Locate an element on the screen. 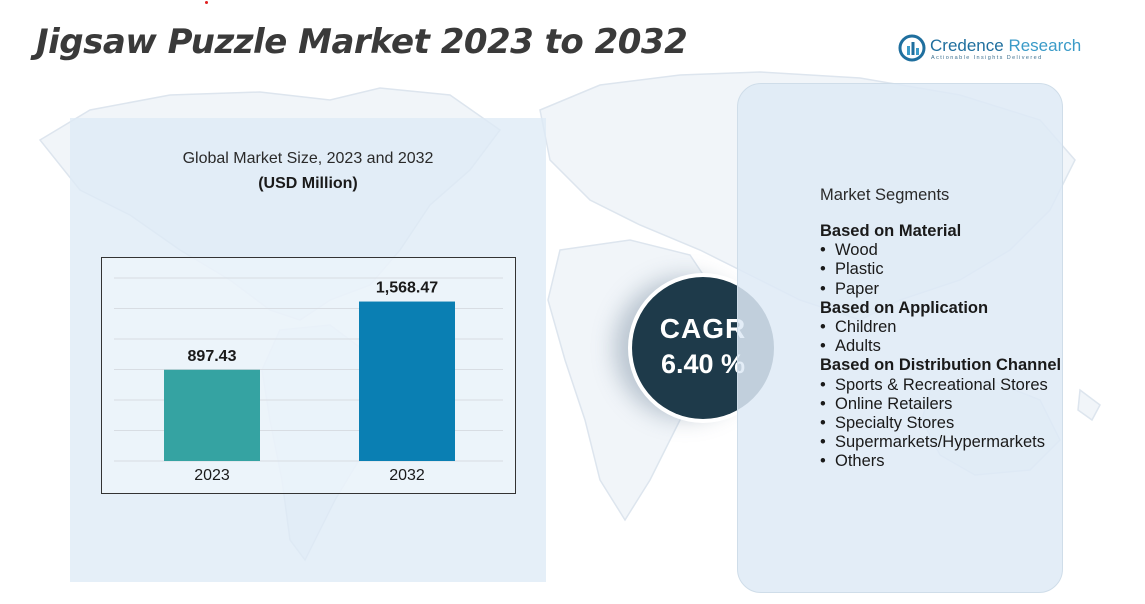 Image resolution: width=1145 pixels, height=604 pixels. segment-item-label: Children is located at coordinates (866, 327).